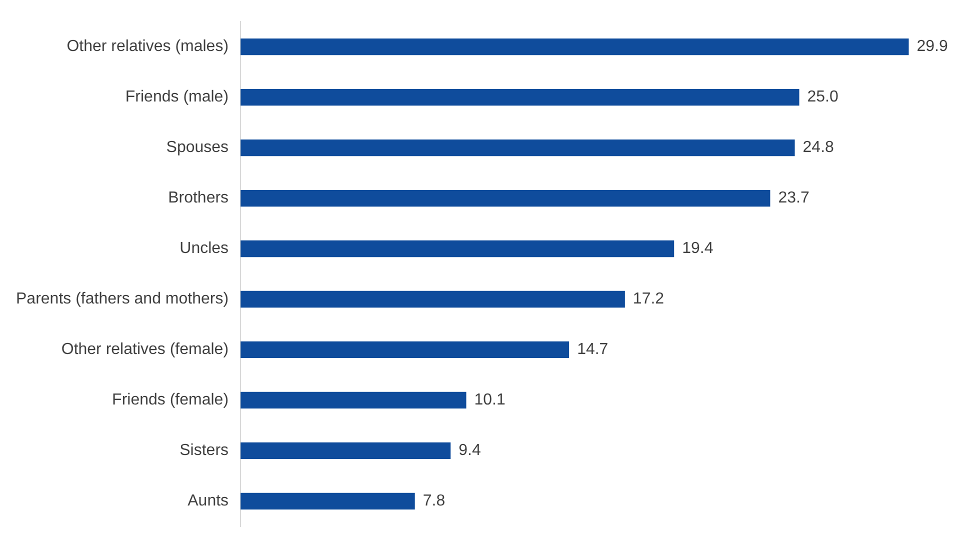 The height and width of the screenshot is (548, 961). Describe the element at coordinates (208, 501) in the screenshot. I see `y-tick-label: Aunts` at that location.